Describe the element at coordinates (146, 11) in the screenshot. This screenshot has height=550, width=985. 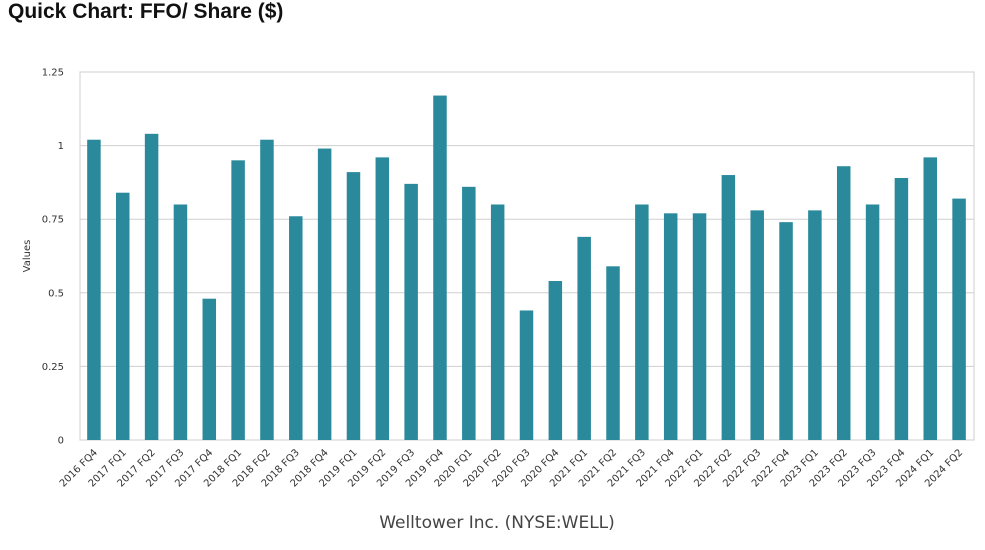
I see `page-title: Quick Chart: FFO/ Share ($)` at that location.